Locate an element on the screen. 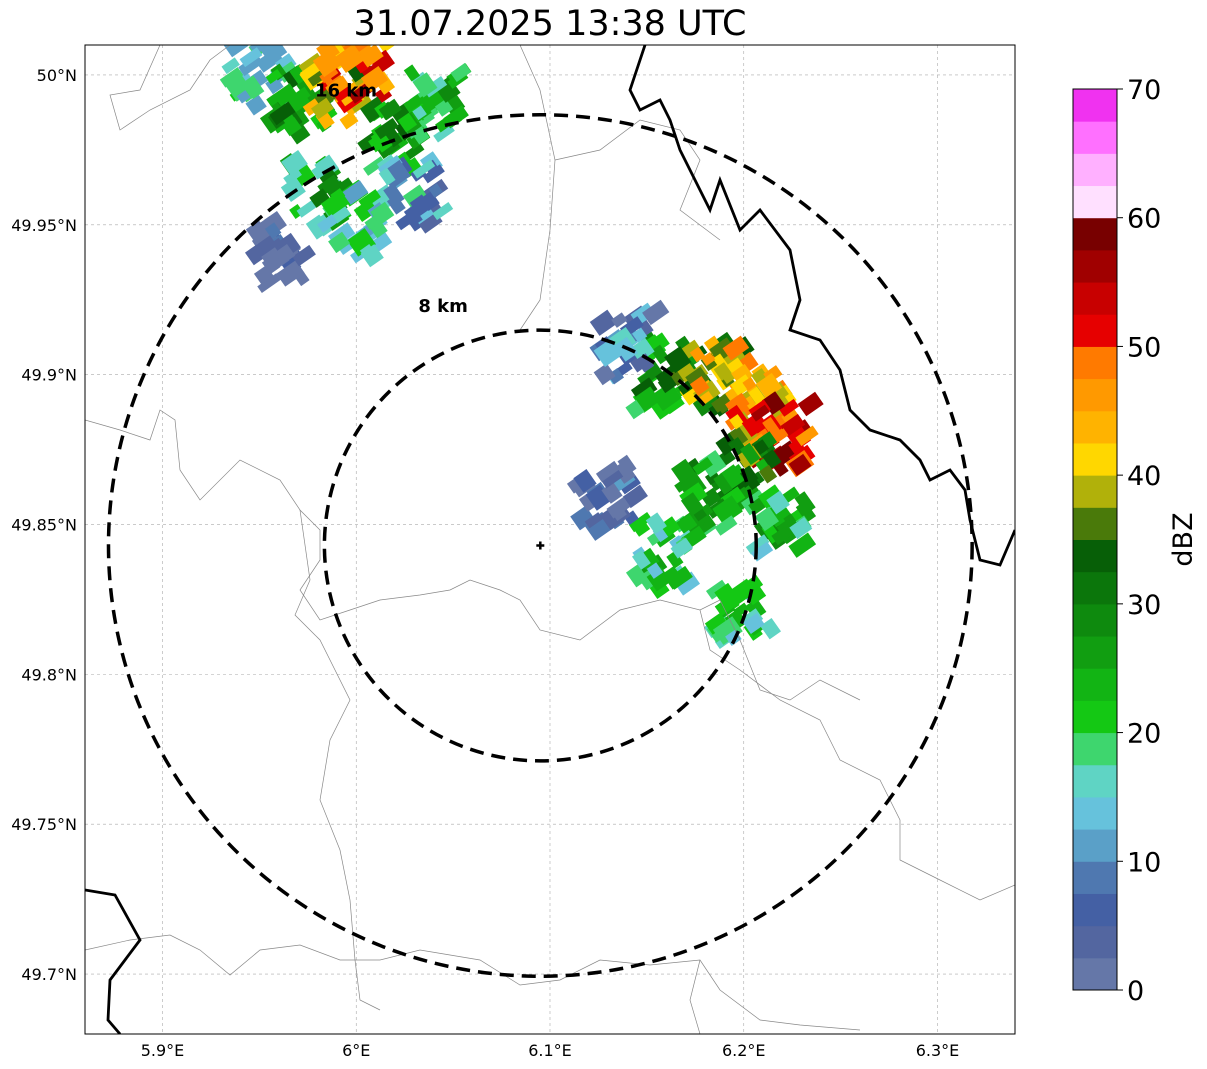  y-tick-label: 50°N is located at coordinates (57, 75).